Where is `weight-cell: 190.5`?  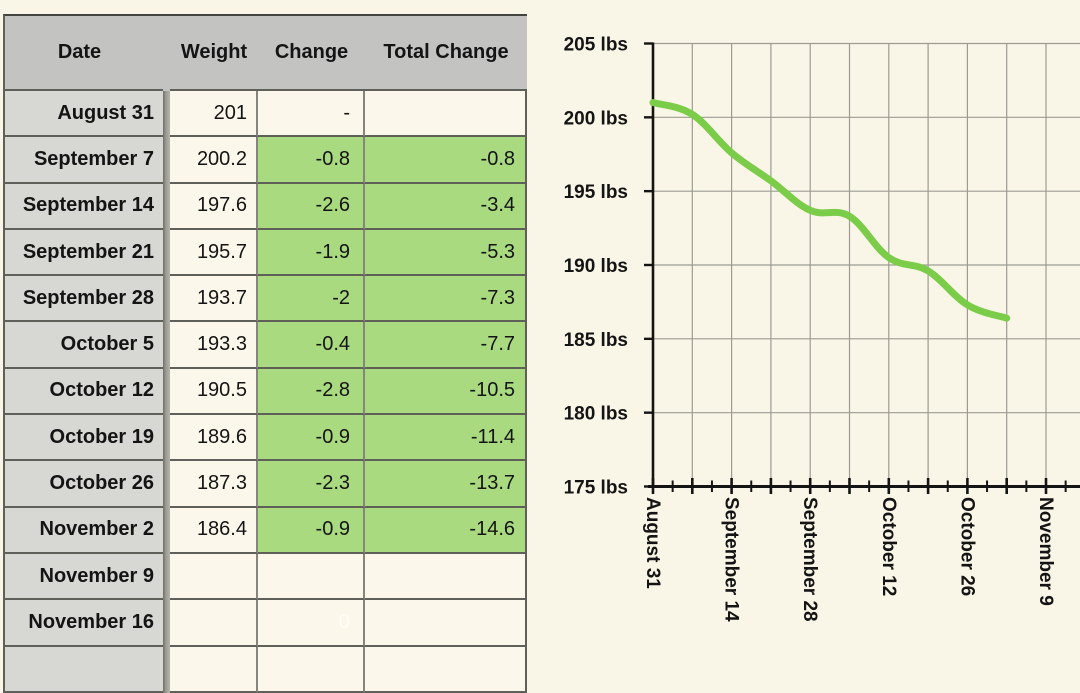 weight-cell: 190.5 is located at coordinates (214, 392).